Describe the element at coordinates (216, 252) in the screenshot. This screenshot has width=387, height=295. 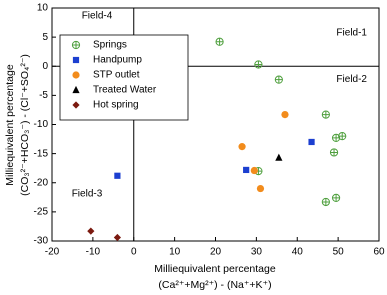
I see `x-tick-label: 20` at that location.